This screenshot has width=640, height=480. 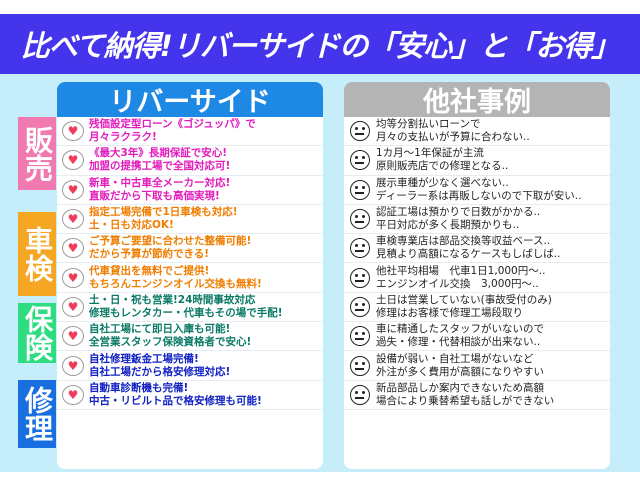 I want to click on list-item: ♥ 代車貸出を無料でご提供! もちろんエンジンオイル交換も無料!, so click(x=190, y=278).